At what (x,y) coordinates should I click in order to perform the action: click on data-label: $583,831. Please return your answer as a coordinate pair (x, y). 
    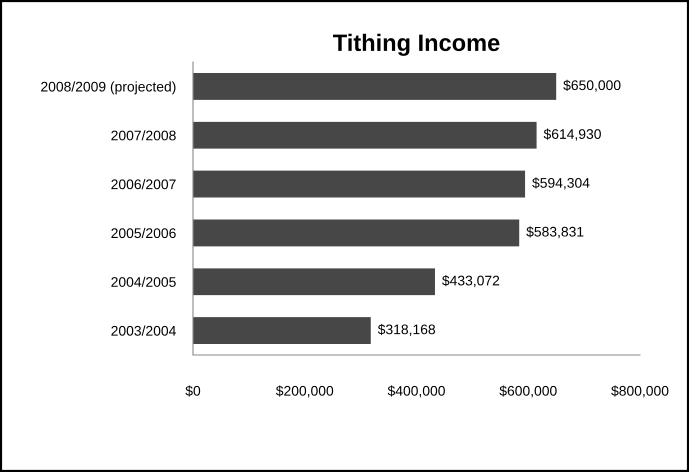
    Looking at the image, I should click on (555, 232).